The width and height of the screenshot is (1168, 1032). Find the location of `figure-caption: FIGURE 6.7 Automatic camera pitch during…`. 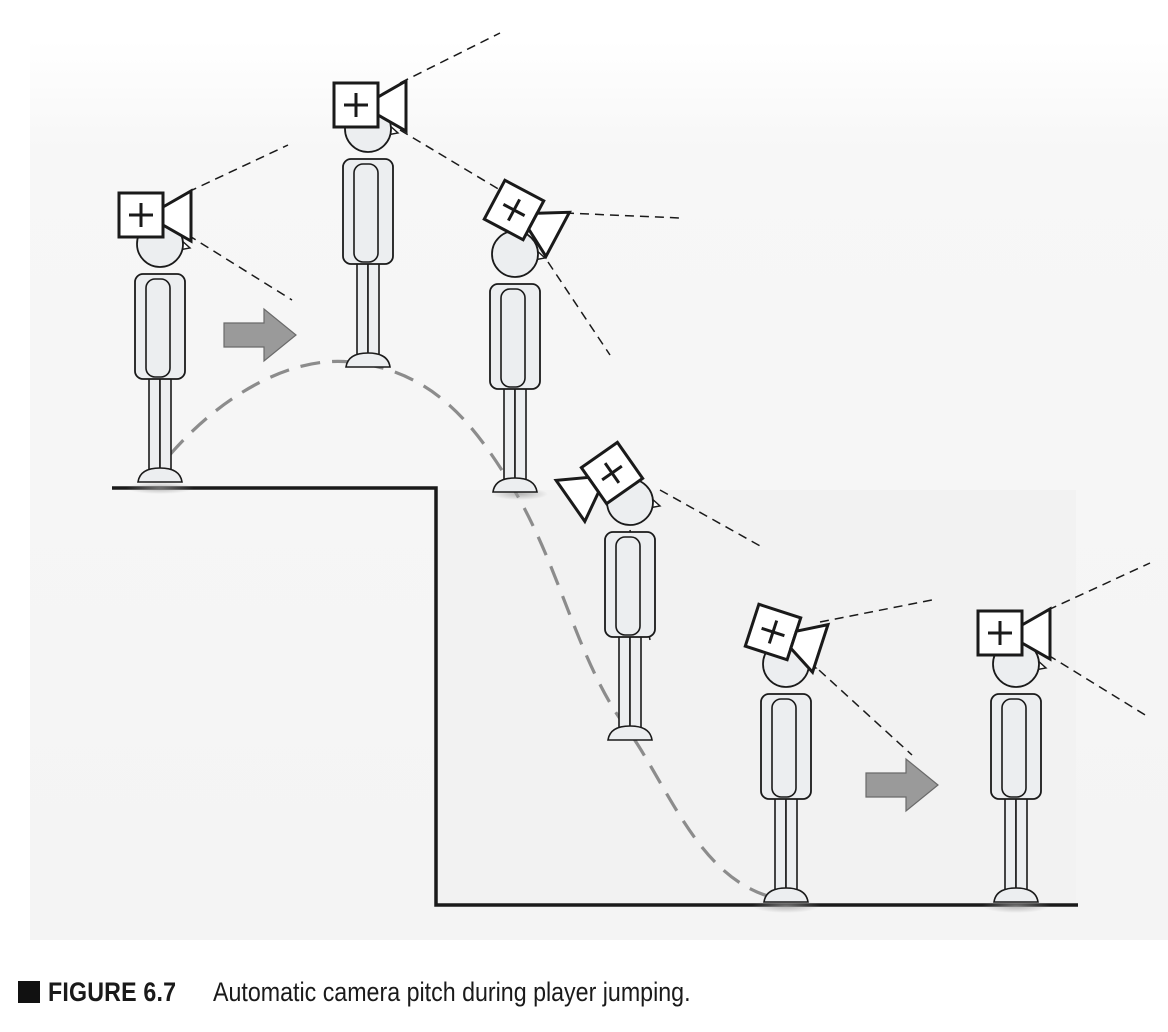

figure-caption: FIGURE 6.7 Automatic camera pitch during… is located at coordinates (393, 992).